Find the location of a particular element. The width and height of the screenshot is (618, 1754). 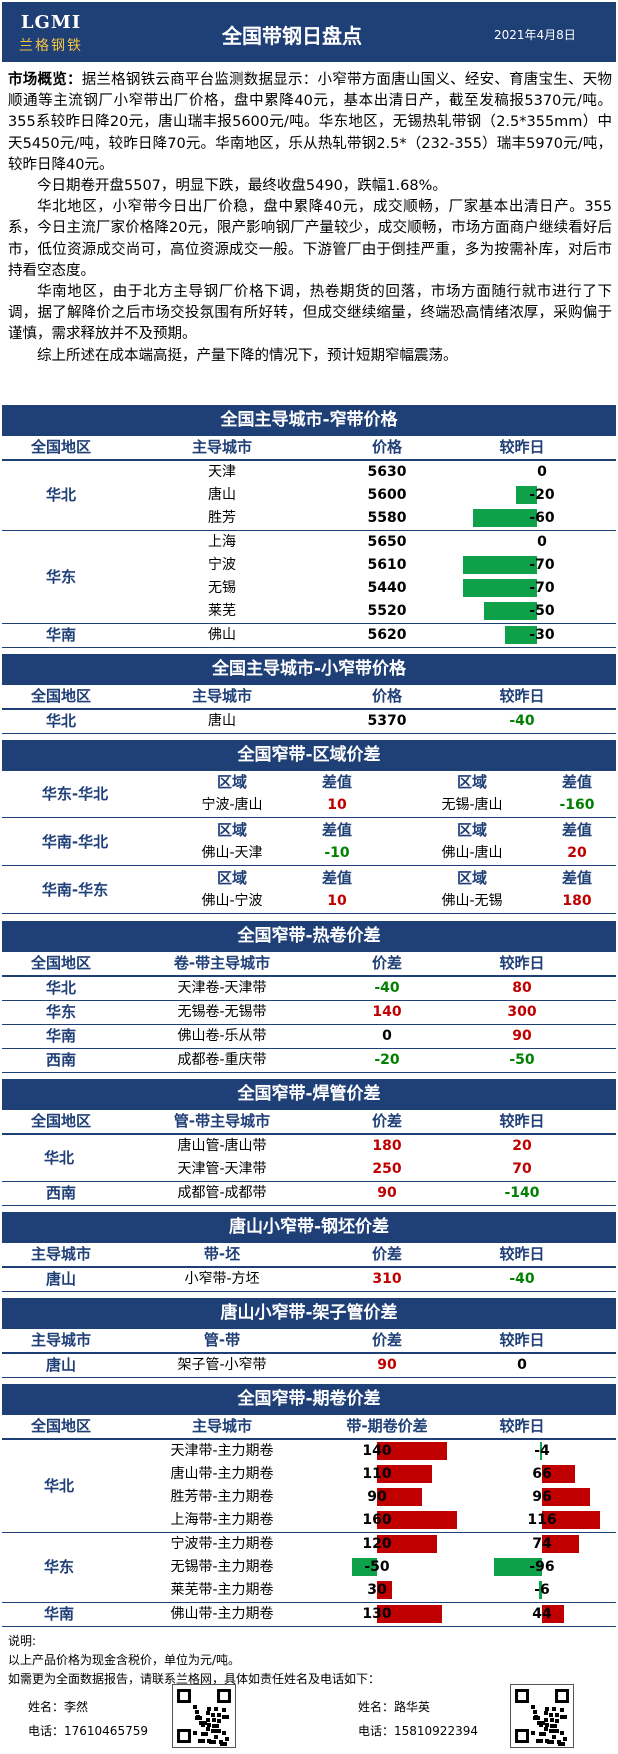

change-cell: -50 is located at coordinates (527, 611).